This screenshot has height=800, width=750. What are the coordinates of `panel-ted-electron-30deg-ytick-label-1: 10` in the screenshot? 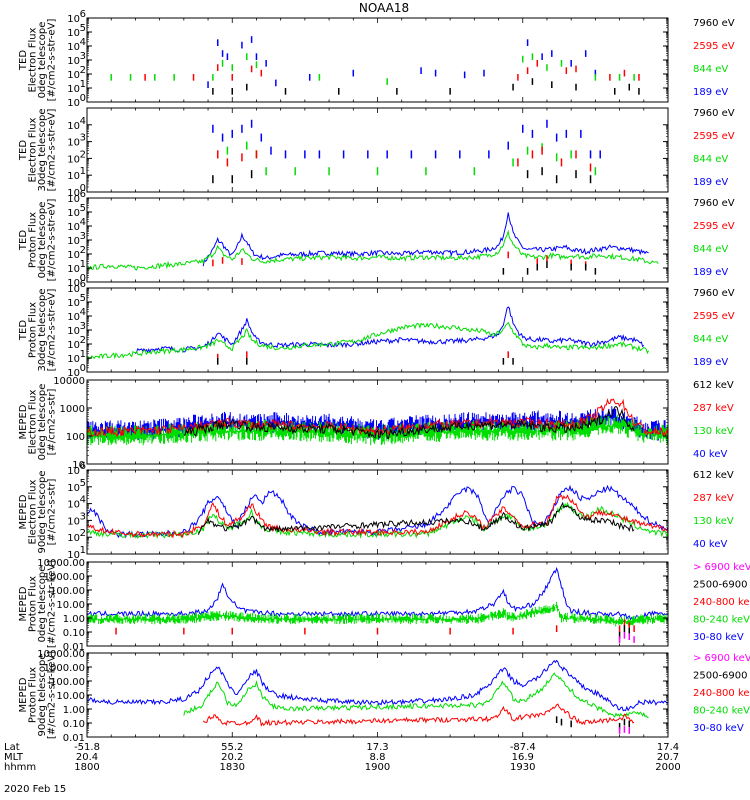 It's located at (73, 176).